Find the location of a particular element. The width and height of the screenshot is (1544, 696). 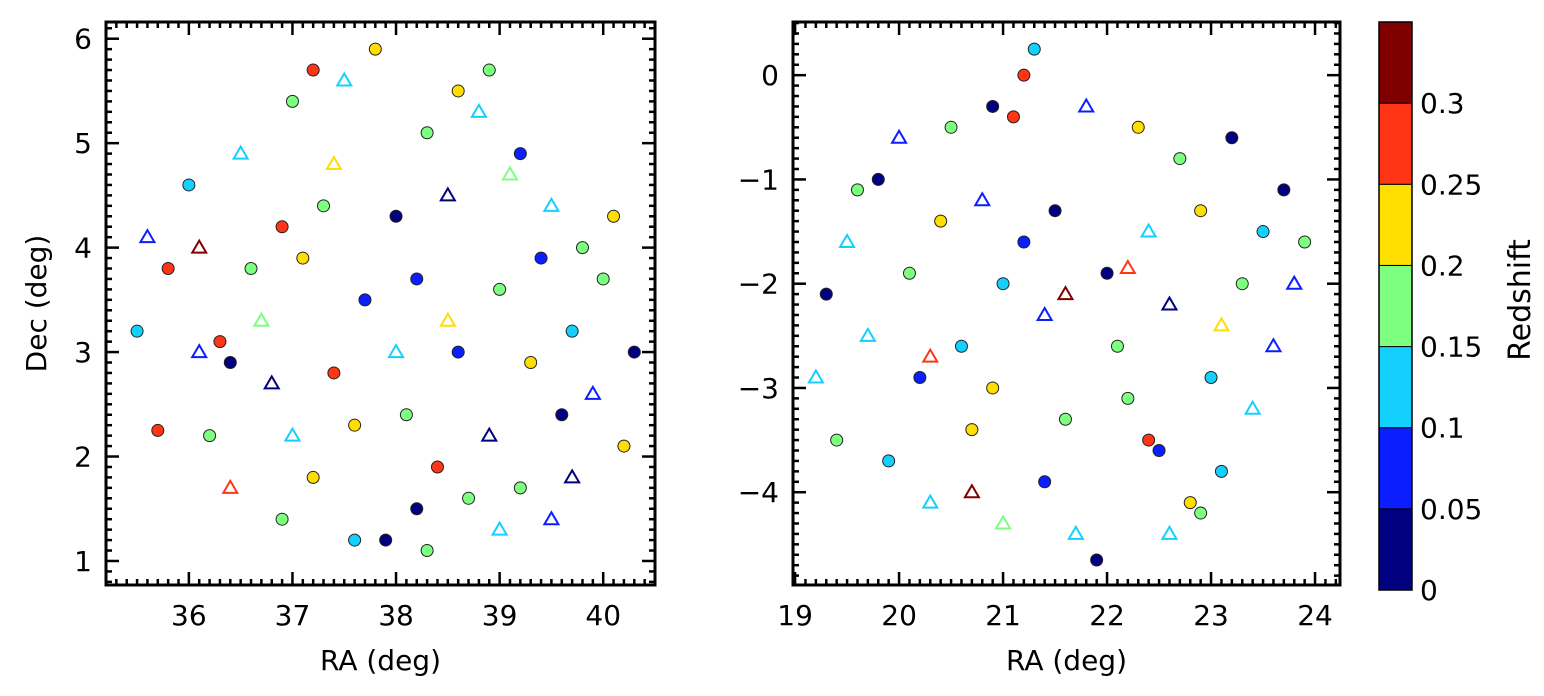

y-tick-label: −1 is located at coordinates (758, 179).